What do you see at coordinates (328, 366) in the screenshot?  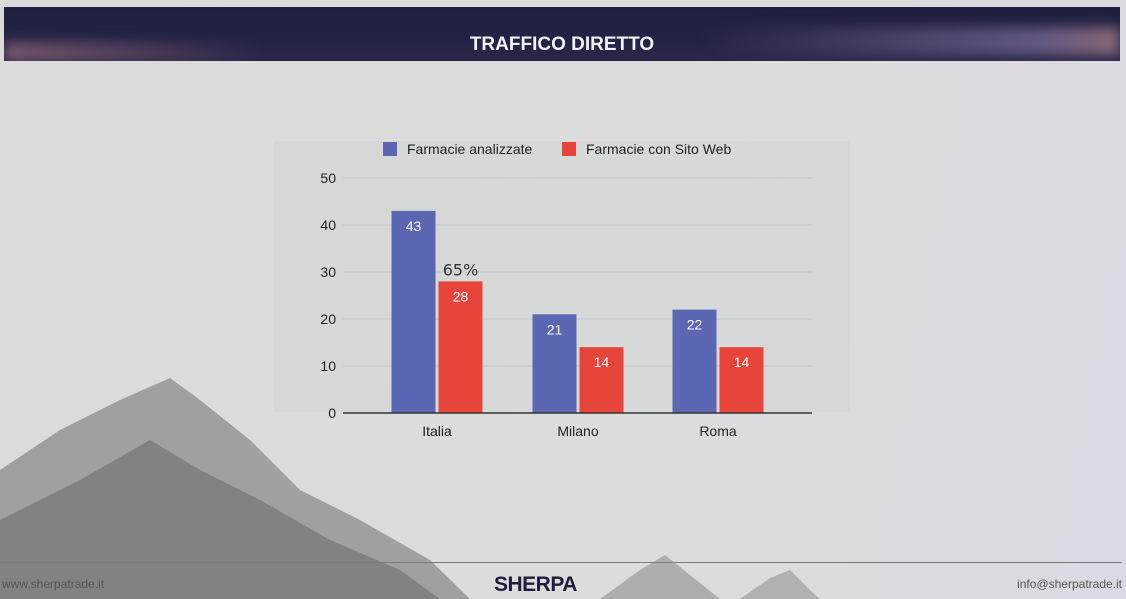 I see `y-tick-label: 10` at bounding box center [328, 366].